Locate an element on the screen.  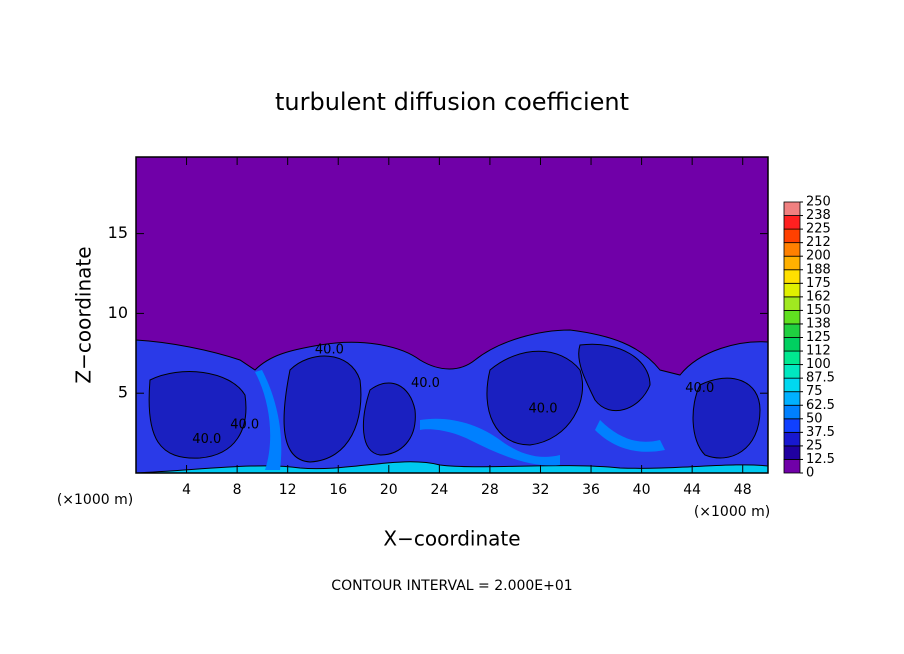
y-tick-label: 5 is located at coordinates (123, 392).